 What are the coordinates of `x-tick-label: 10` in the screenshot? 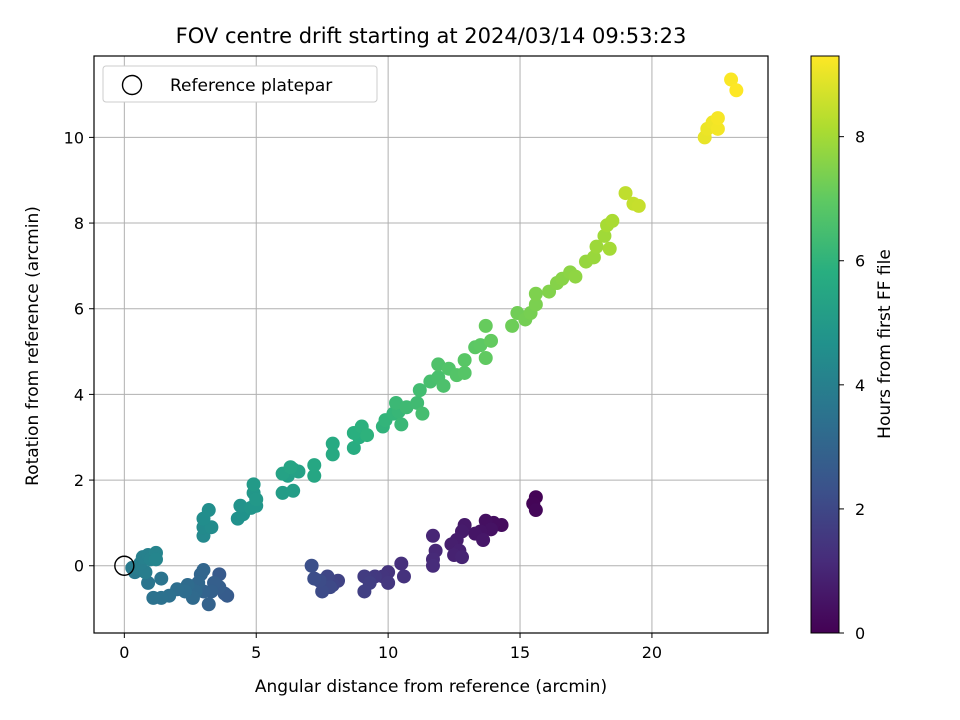 It's located at (388, 652).